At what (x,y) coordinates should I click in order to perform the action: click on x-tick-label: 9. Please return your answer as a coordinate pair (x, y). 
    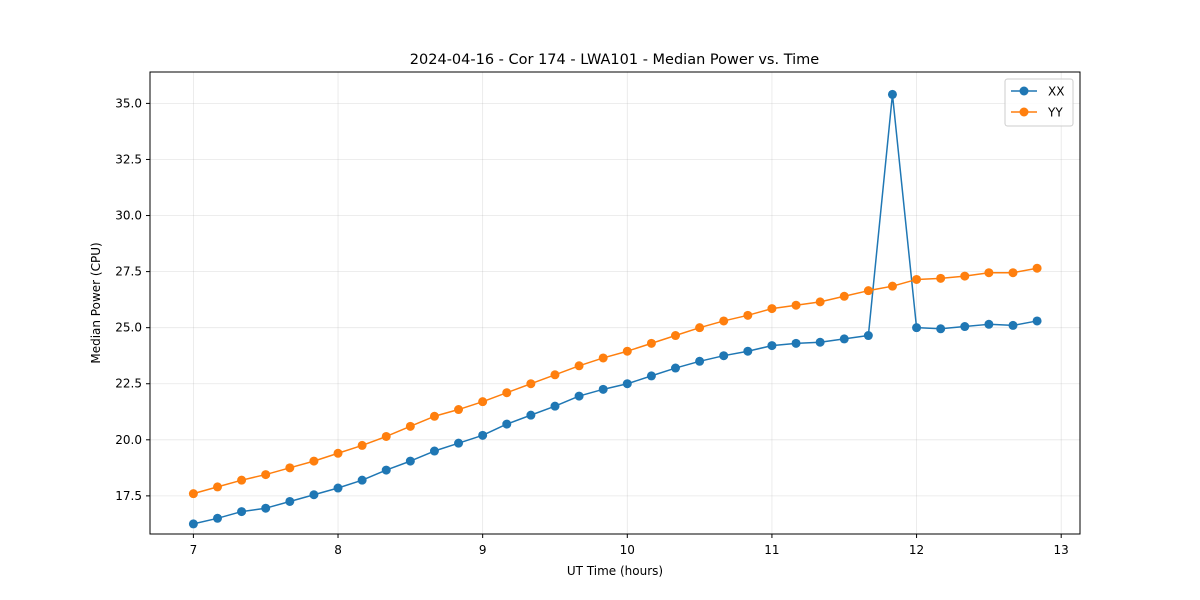
    Looking at the image, I should click on (483, 550).